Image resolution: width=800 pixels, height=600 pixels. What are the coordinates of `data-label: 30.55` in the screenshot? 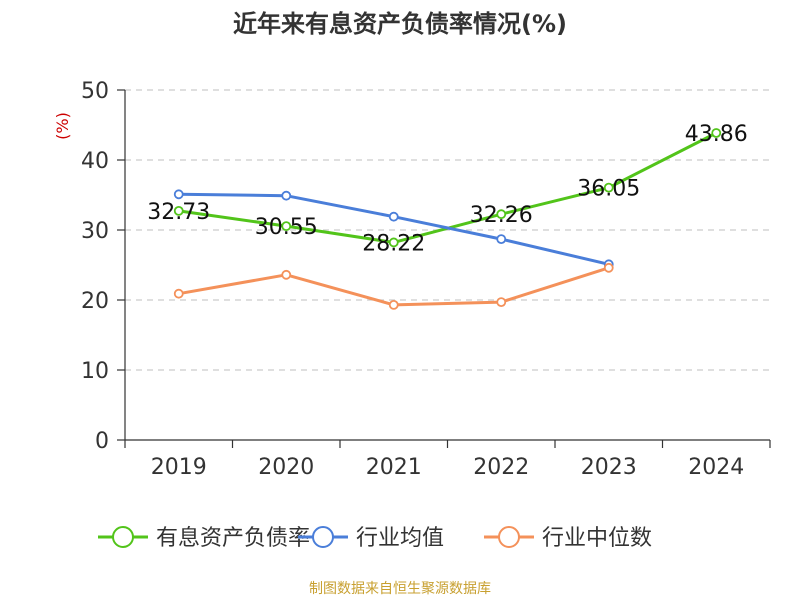 It's located at (286, 227).